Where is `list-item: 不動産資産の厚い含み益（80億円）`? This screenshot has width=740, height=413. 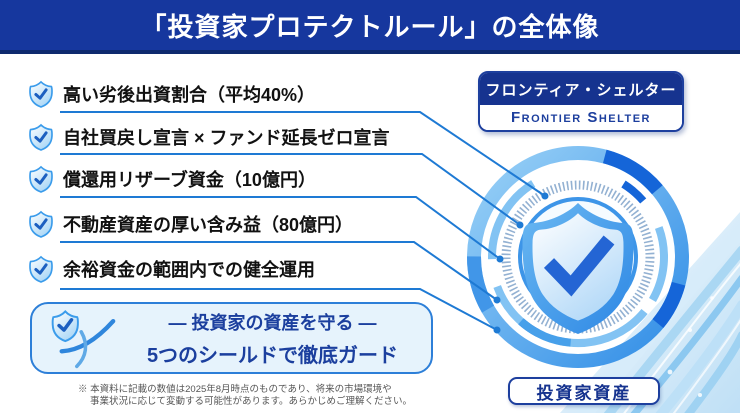 list-item: 不動産資産の厚い含み益（80億円） is located at coordinates (190, 224).